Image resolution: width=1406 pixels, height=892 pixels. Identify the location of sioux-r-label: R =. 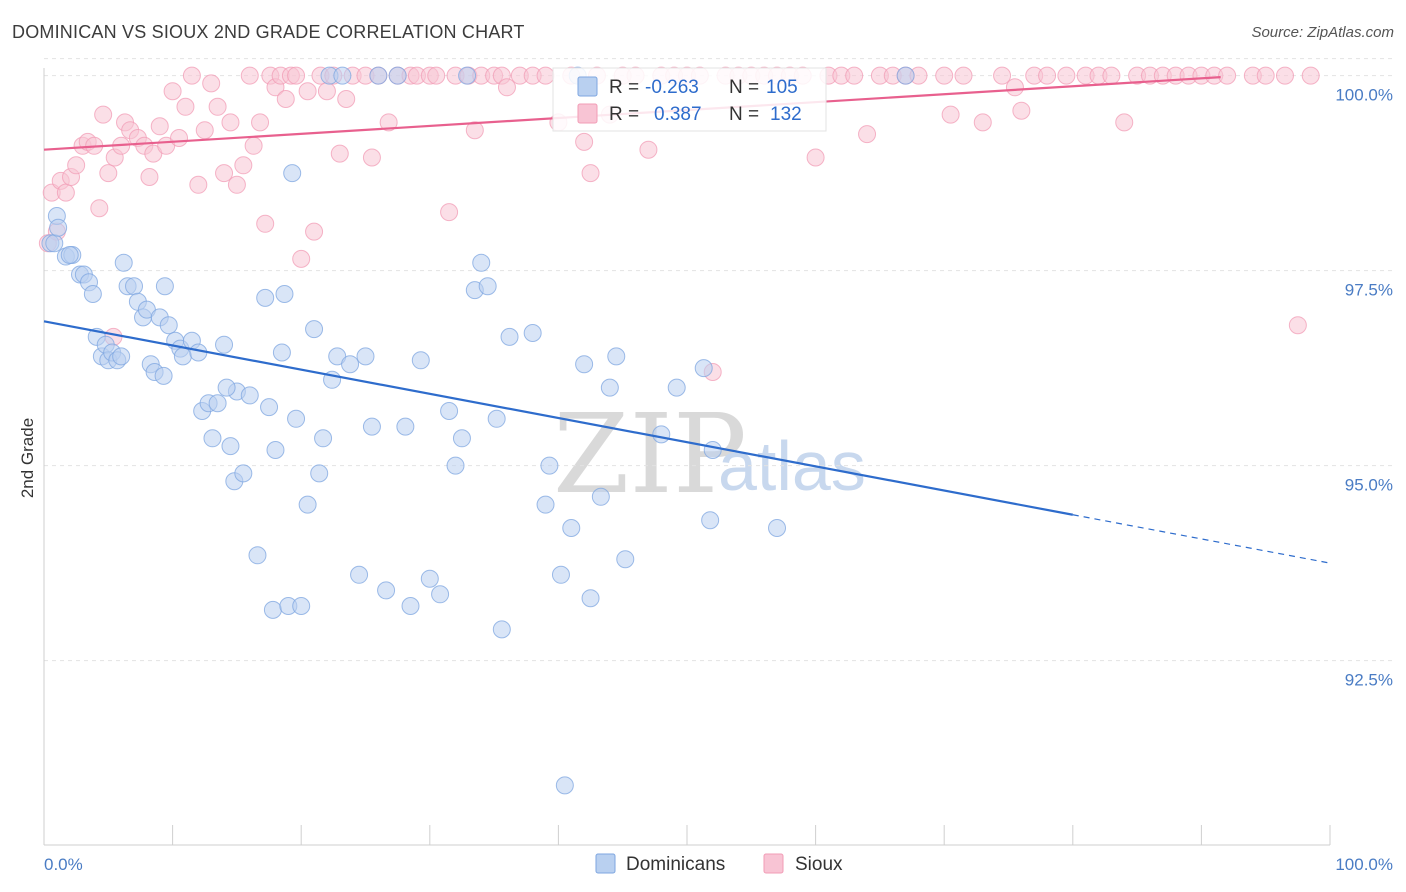
(624, 114).